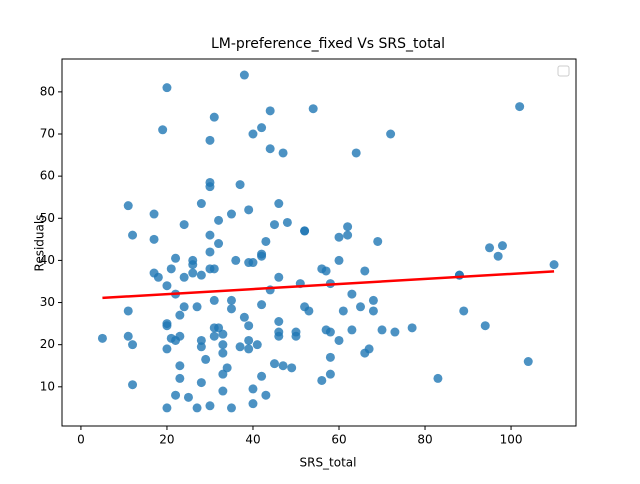 This screenshot has width=640, height=484. What do you see at coordinates (47, 218) in the screenshot?
I see `y-tick-label: 50` at bounding box center [47, 218].